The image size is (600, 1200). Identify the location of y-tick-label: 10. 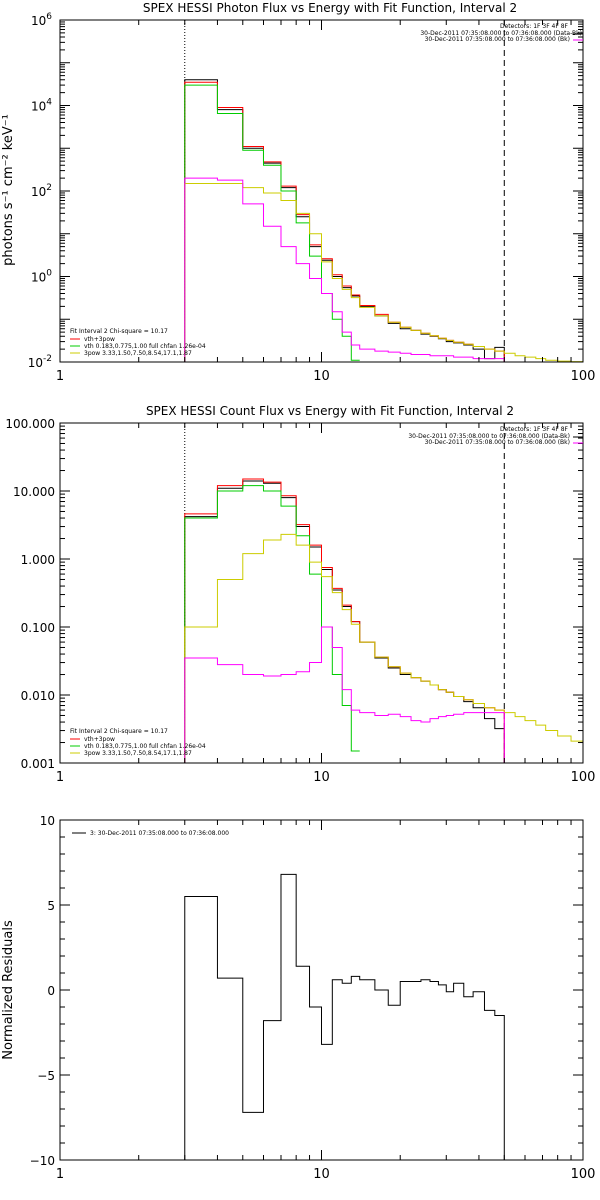
(47, 821).